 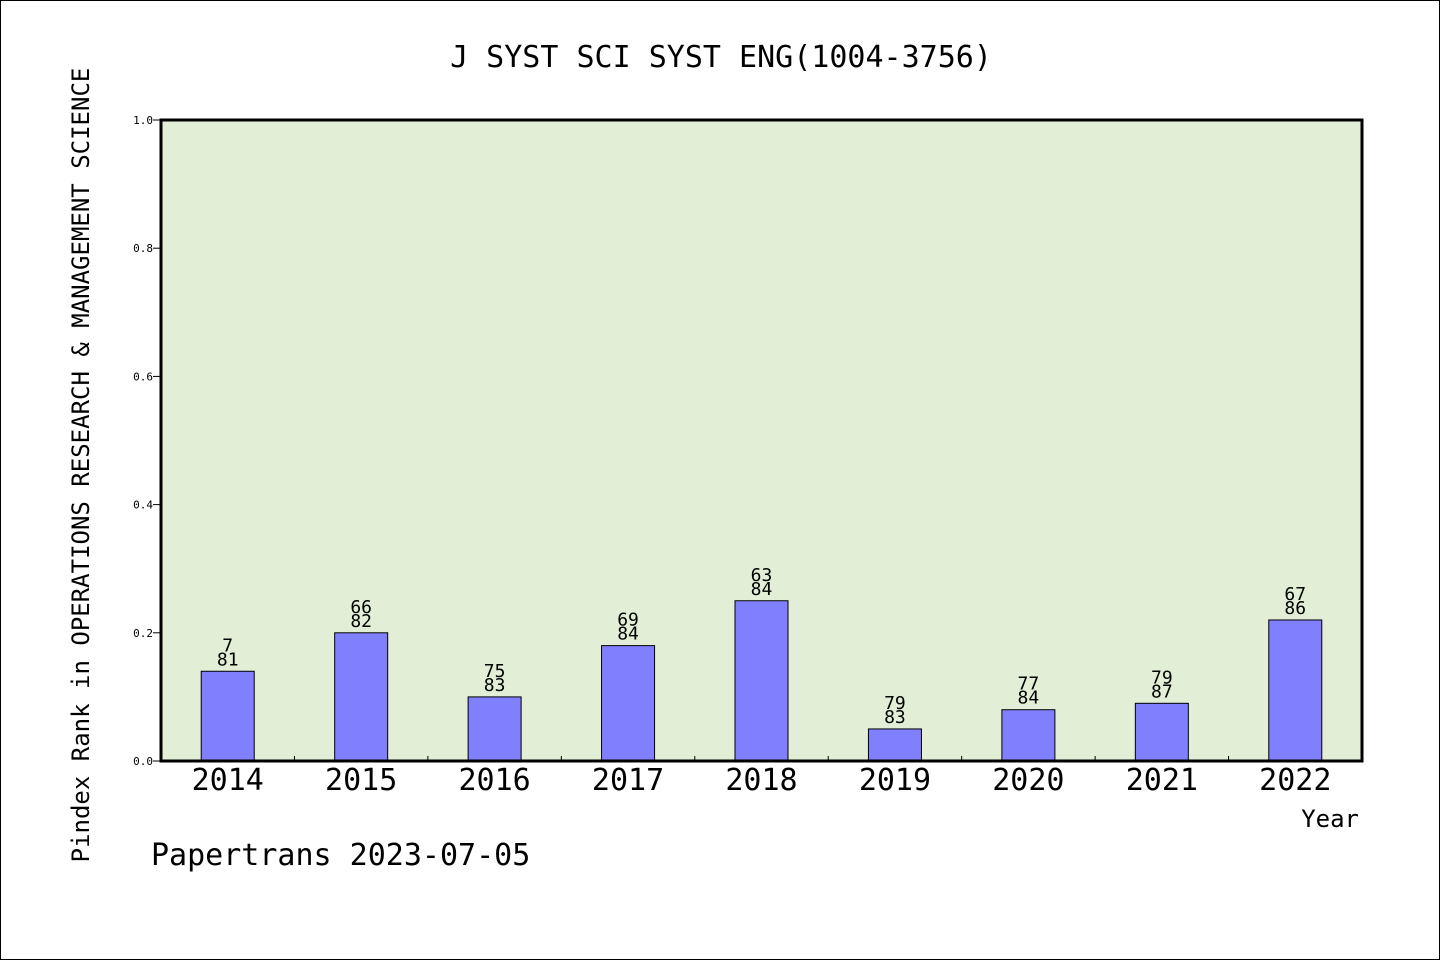 I want to click on x-tick-label: 2014, so click(x=228, y=780).